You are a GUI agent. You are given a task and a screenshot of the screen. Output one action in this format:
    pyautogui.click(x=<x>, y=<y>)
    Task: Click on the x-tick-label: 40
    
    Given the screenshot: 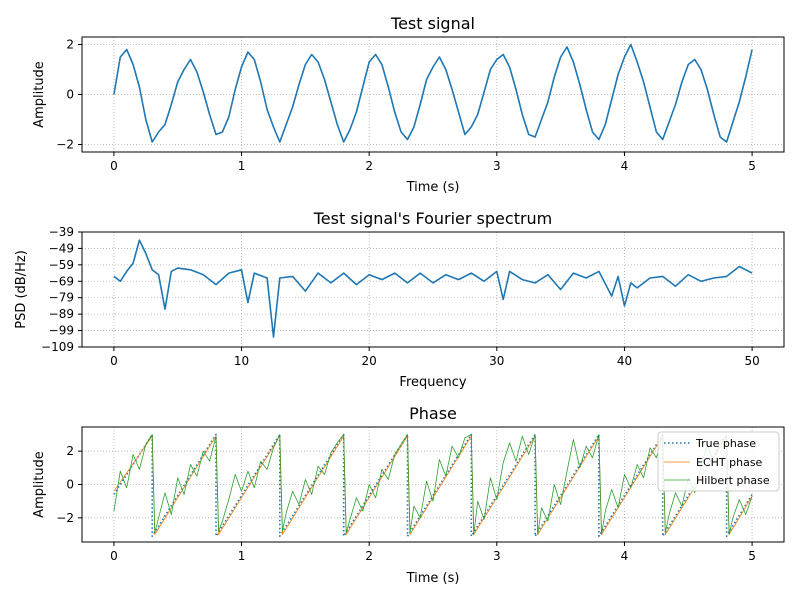 What is the action you would take?
    pyautogui.click(x=624, y=361)
    